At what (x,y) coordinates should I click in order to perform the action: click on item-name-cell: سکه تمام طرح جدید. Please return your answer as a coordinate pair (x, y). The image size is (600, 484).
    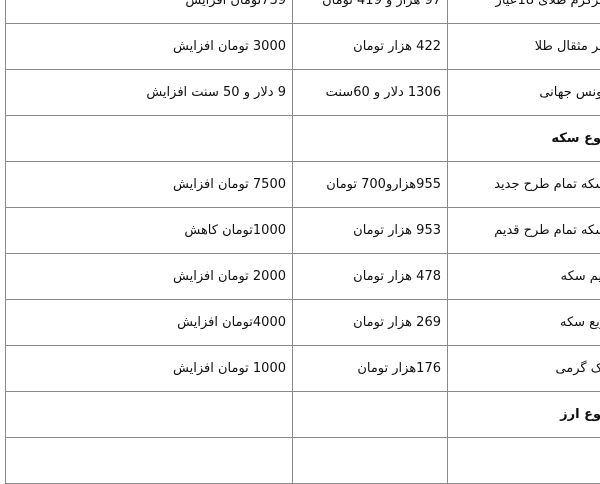
    Looking at the image, I should click on (524, 185).